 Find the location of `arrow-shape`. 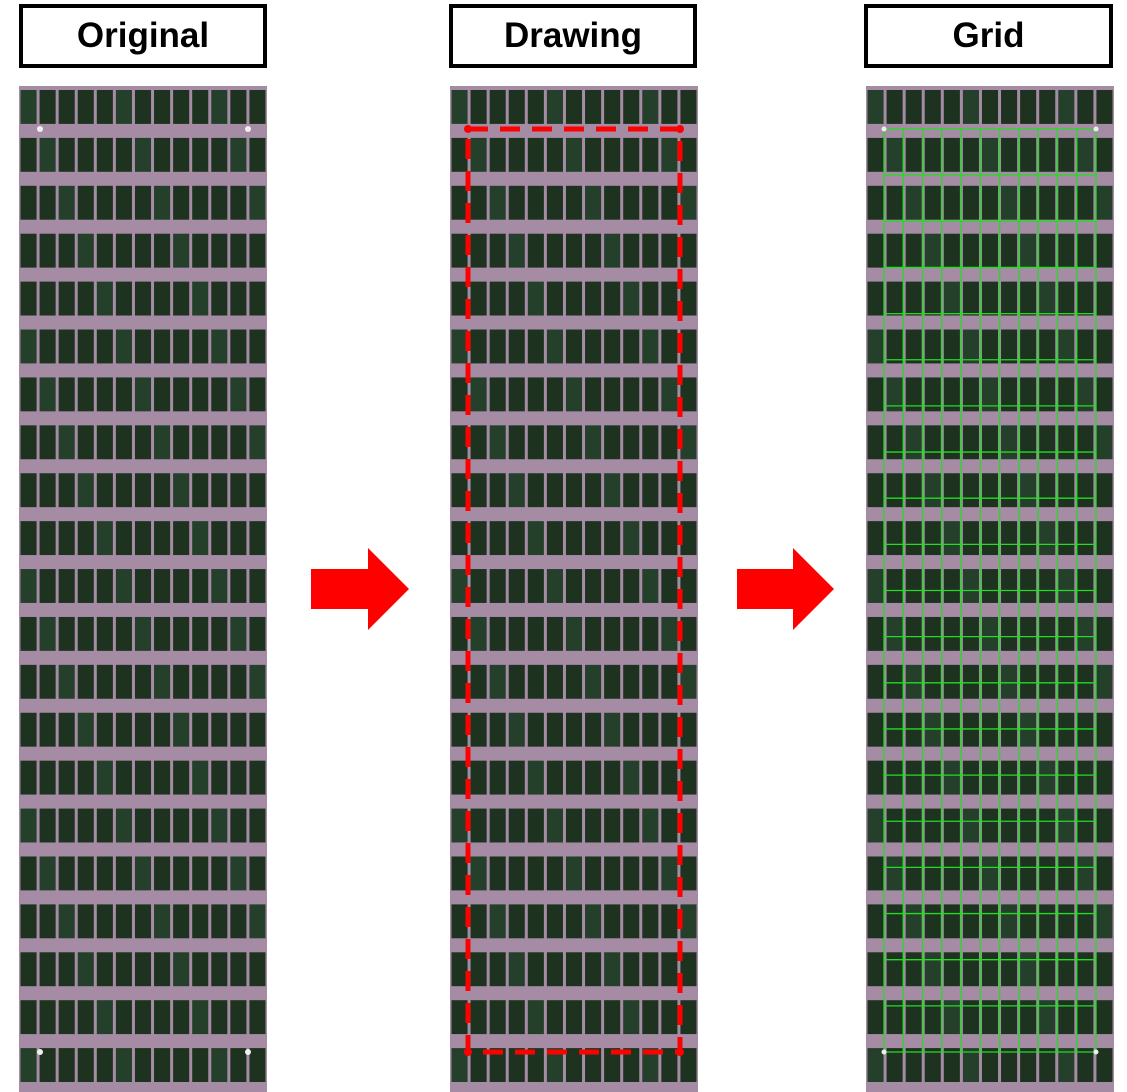

arrow-shape is located at coordinates (360, 589).